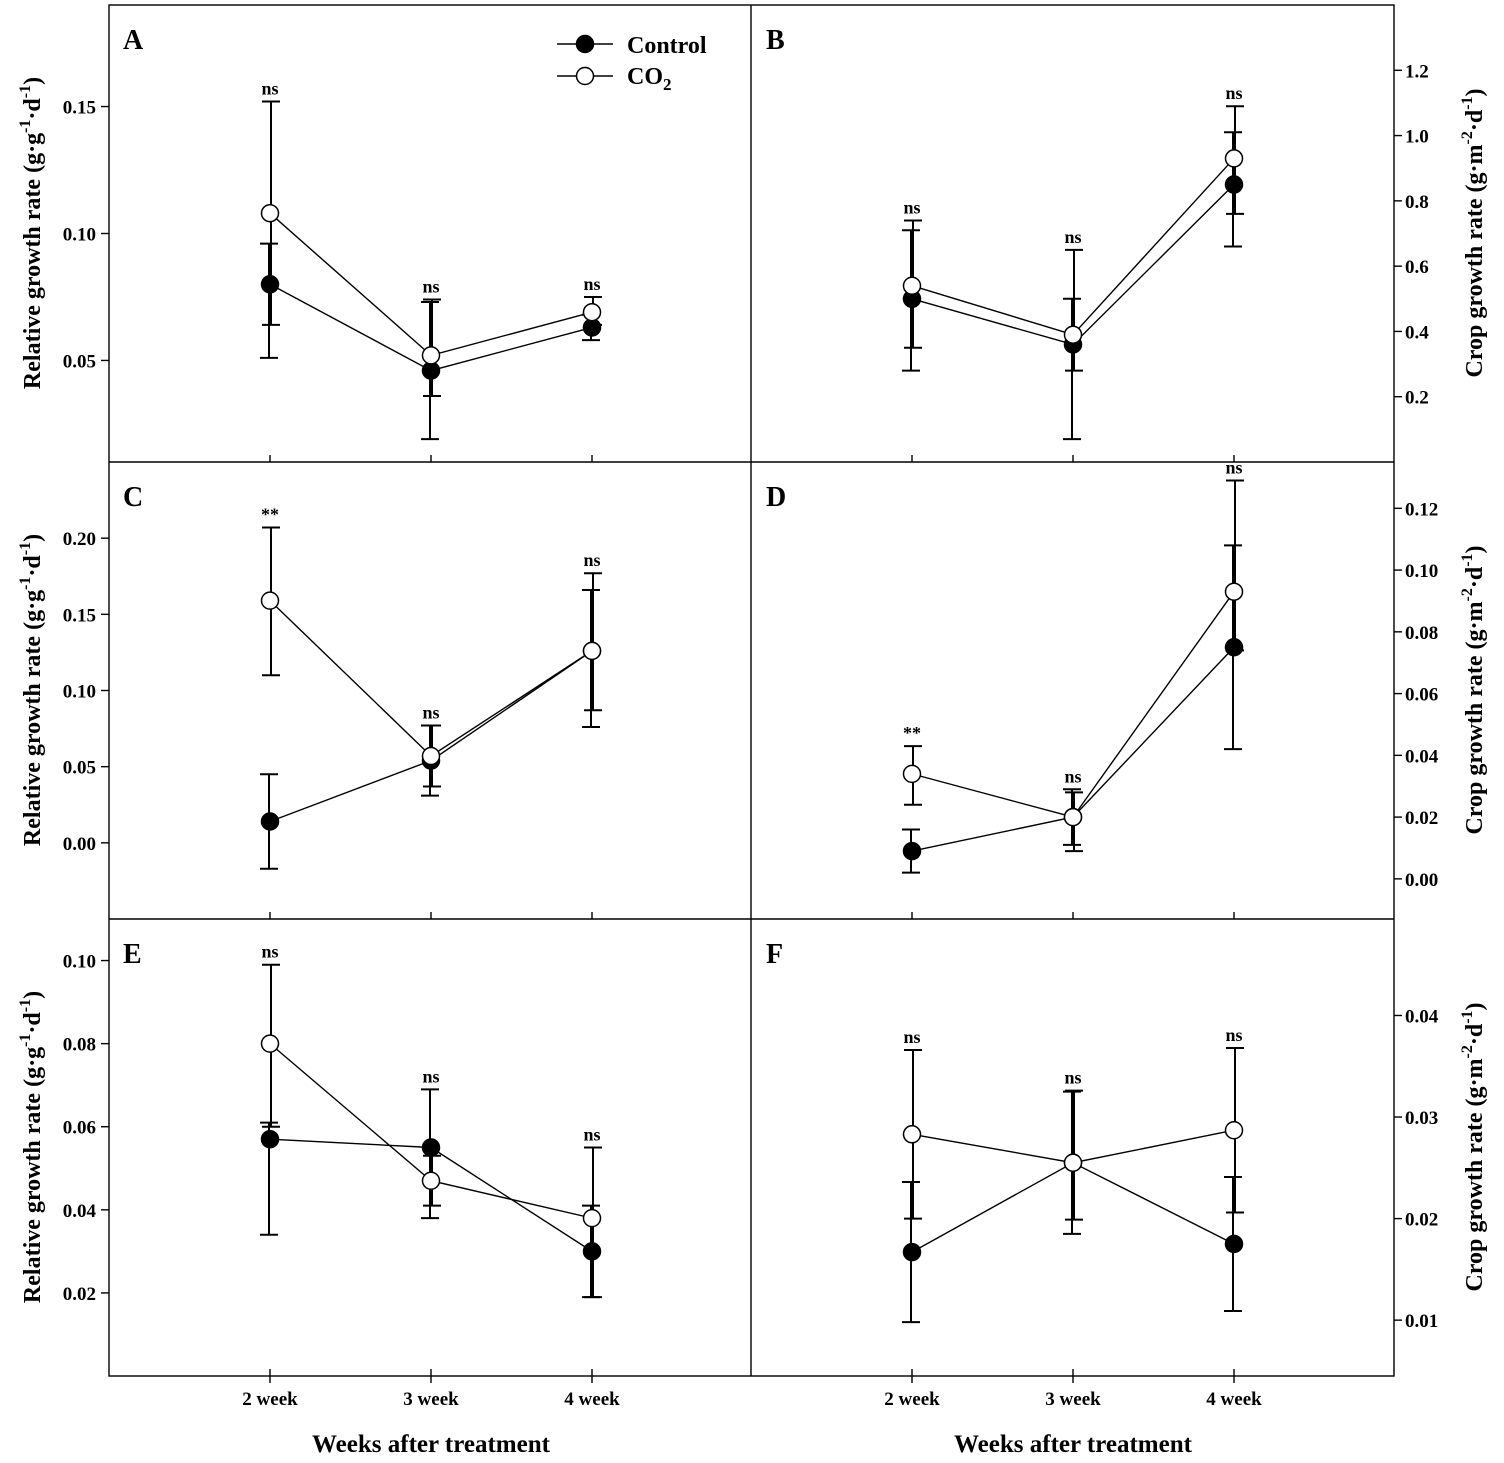 This screenshot has height=1463, width=1504. What do you see at coordinates (1422, 1016) in the screenshot?
I see `y-tick-label: 0.04` at bounding box center [1422, 1016].